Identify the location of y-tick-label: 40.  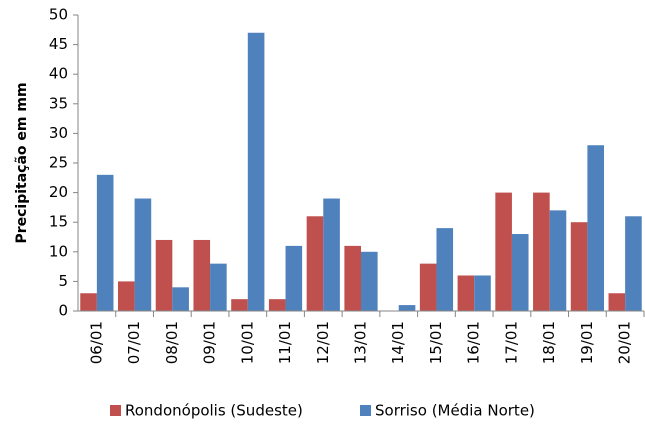
(58, 74).